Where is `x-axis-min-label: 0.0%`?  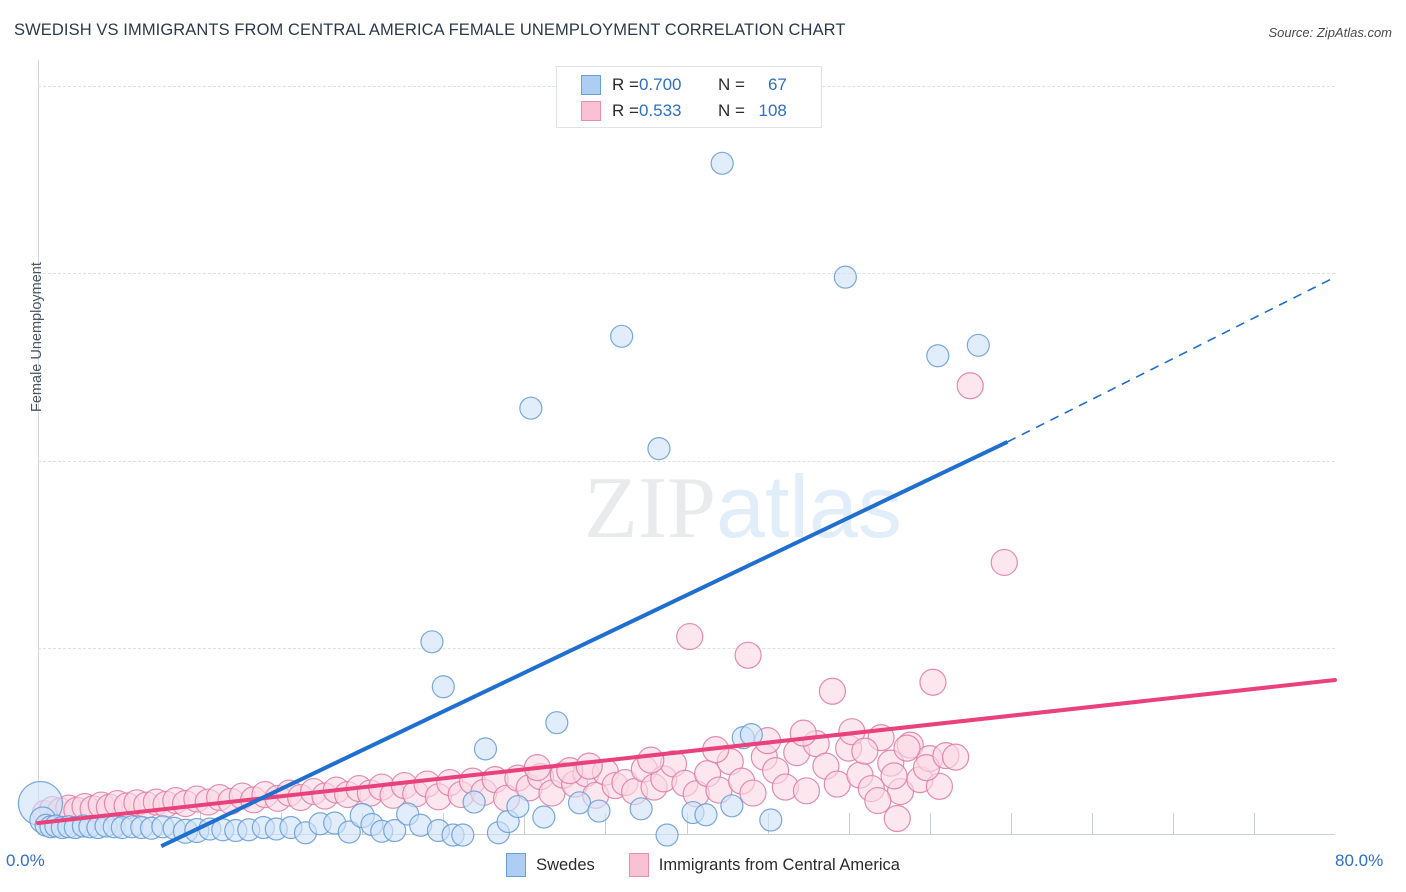 x-axis-min-label: 0.0% is located at coordinates (25, 860).